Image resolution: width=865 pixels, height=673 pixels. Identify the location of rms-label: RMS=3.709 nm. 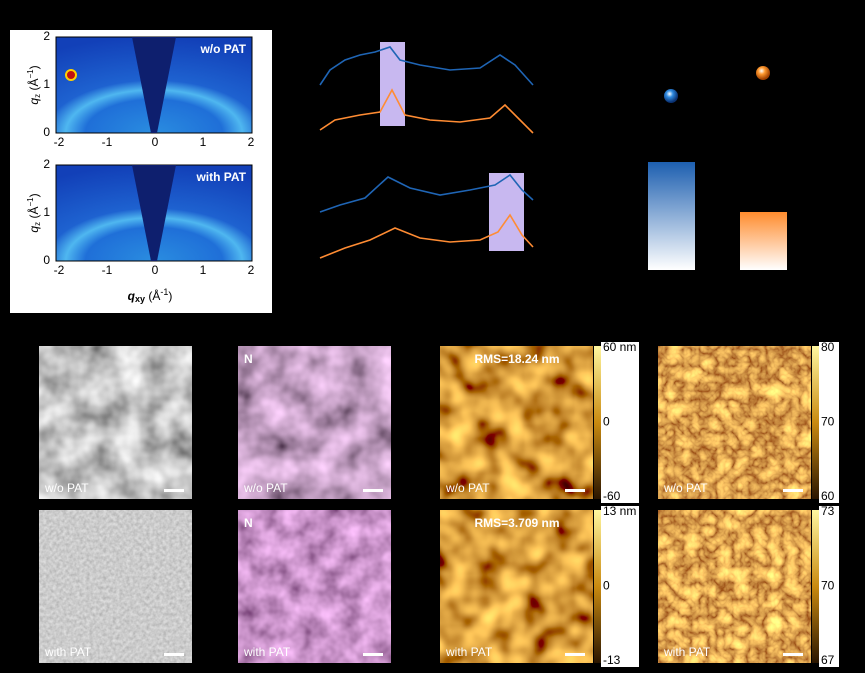
(516, 523).